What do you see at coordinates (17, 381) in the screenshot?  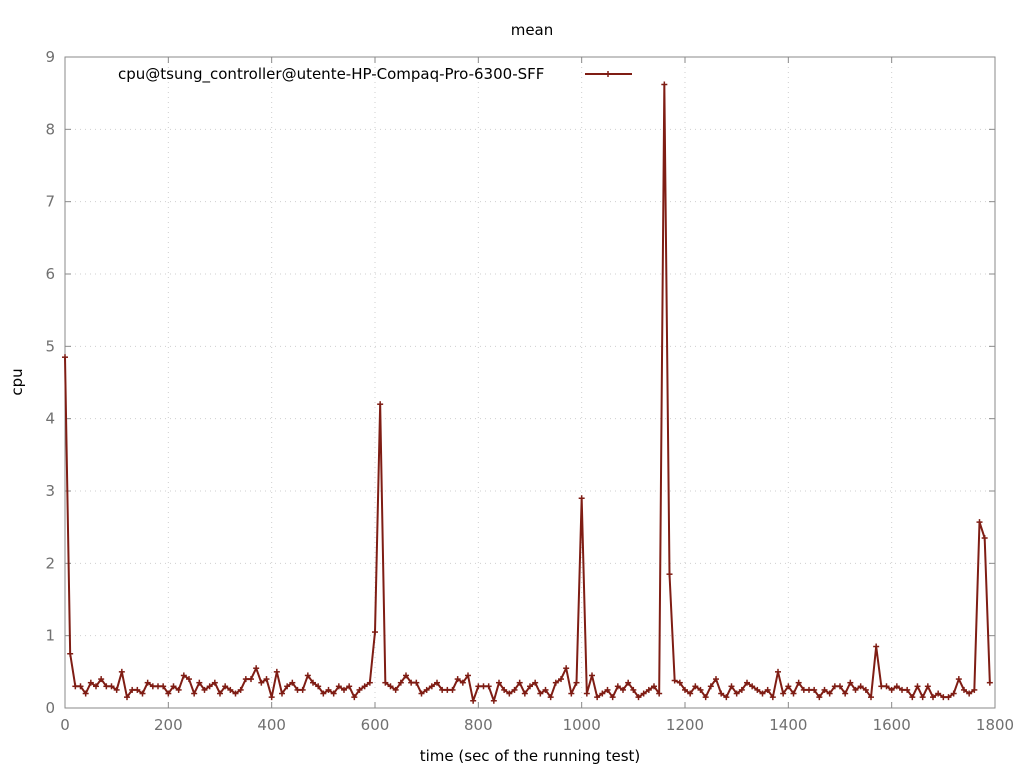 I see `y-axis-title: cpu` at bounding box center [17, 381].